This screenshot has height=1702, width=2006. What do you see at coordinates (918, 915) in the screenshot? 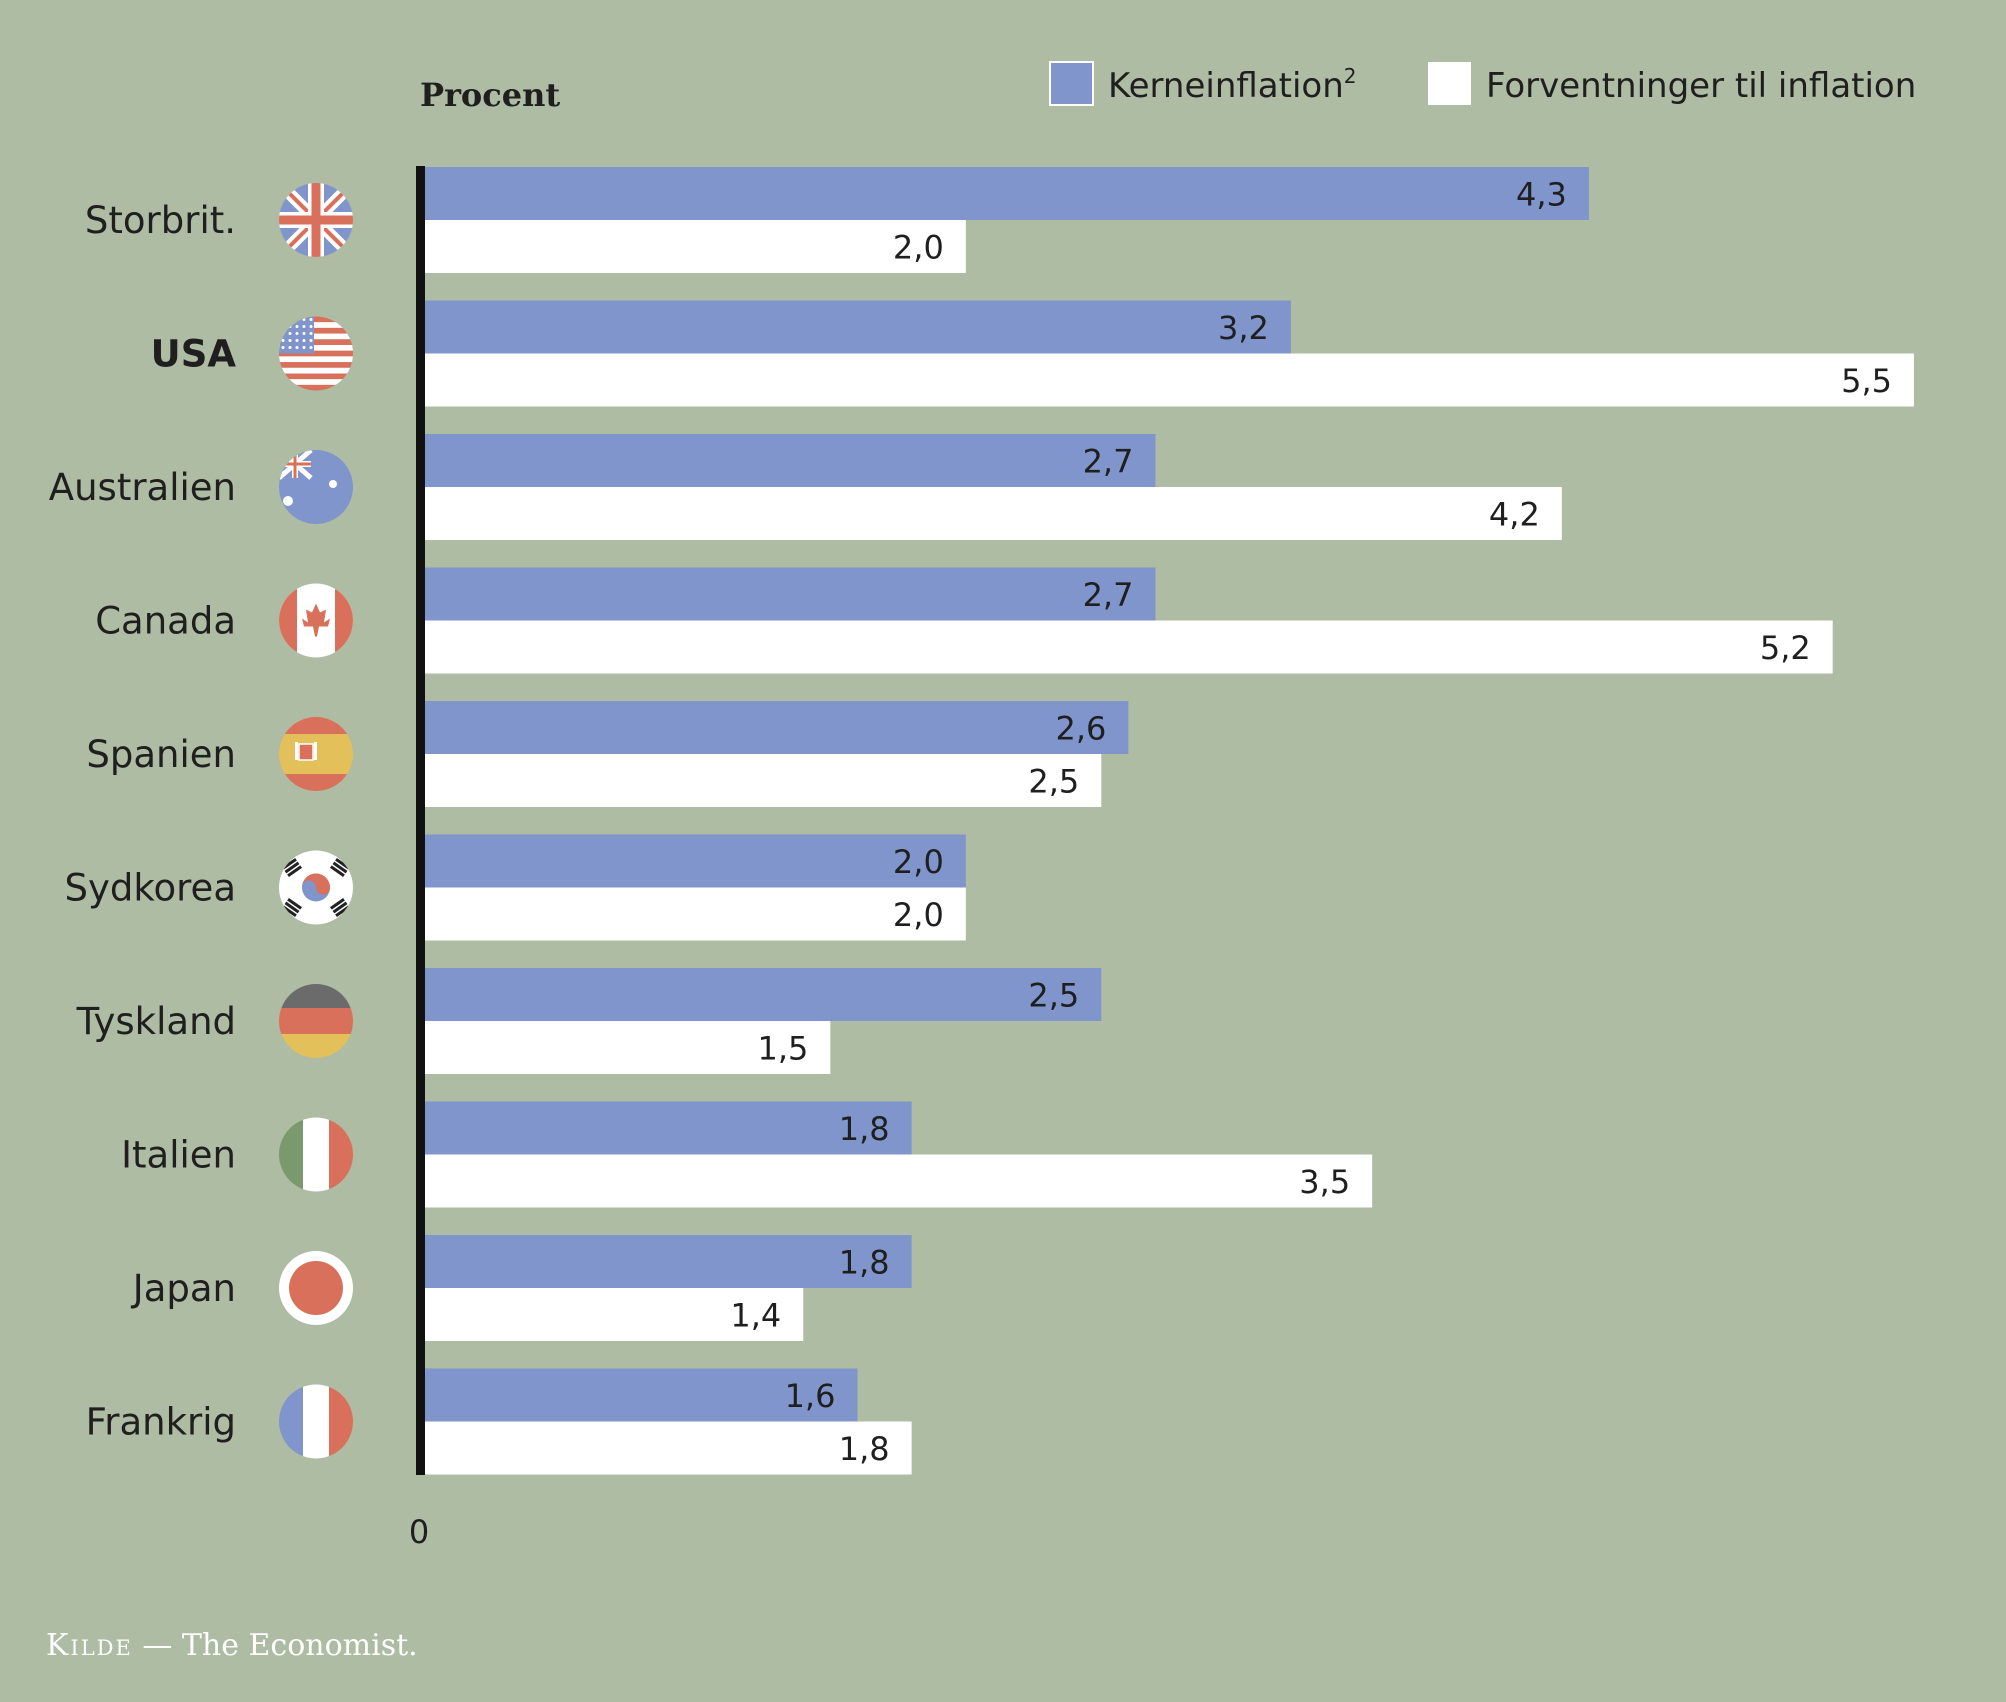
I see `data-label-forventninger-5: 2,0` at bounding box center [918, 915].